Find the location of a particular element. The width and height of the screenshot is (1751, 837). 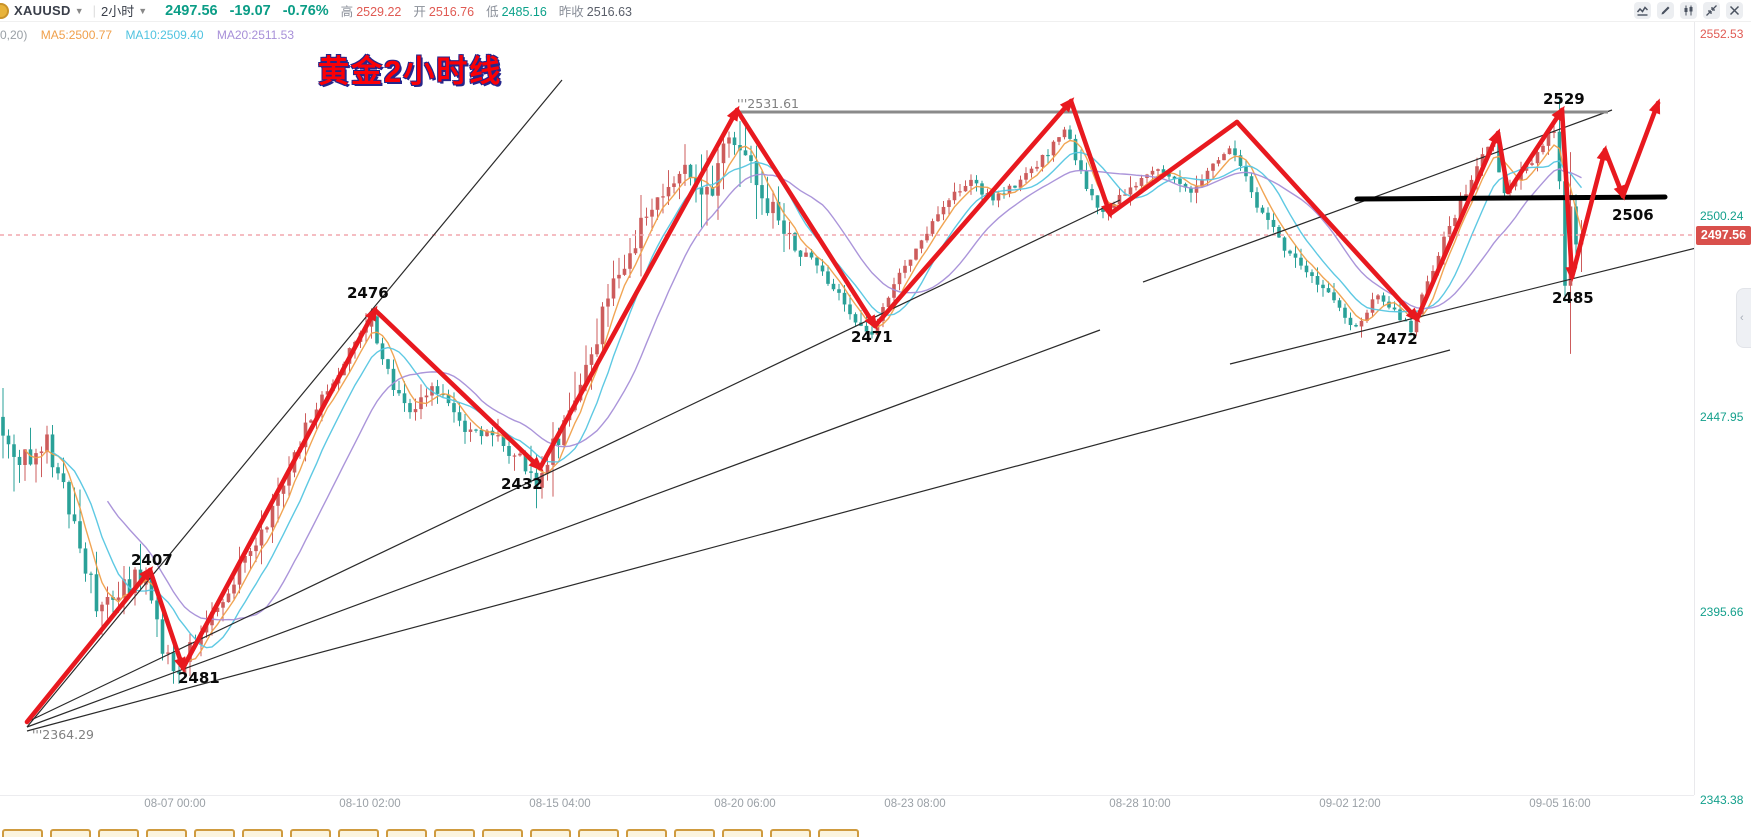

price-tick-2395.66: 2395.66 is located at coordinates (1722, 612).